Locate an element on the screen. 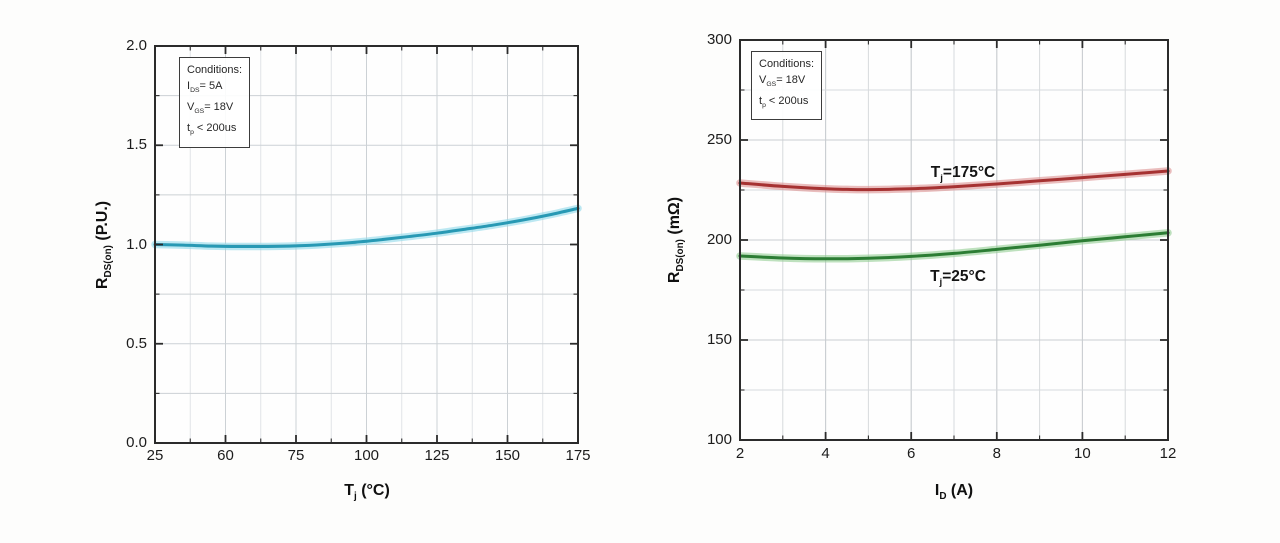  right-x-title-unit: (A) is located at coordinates (960, 490).